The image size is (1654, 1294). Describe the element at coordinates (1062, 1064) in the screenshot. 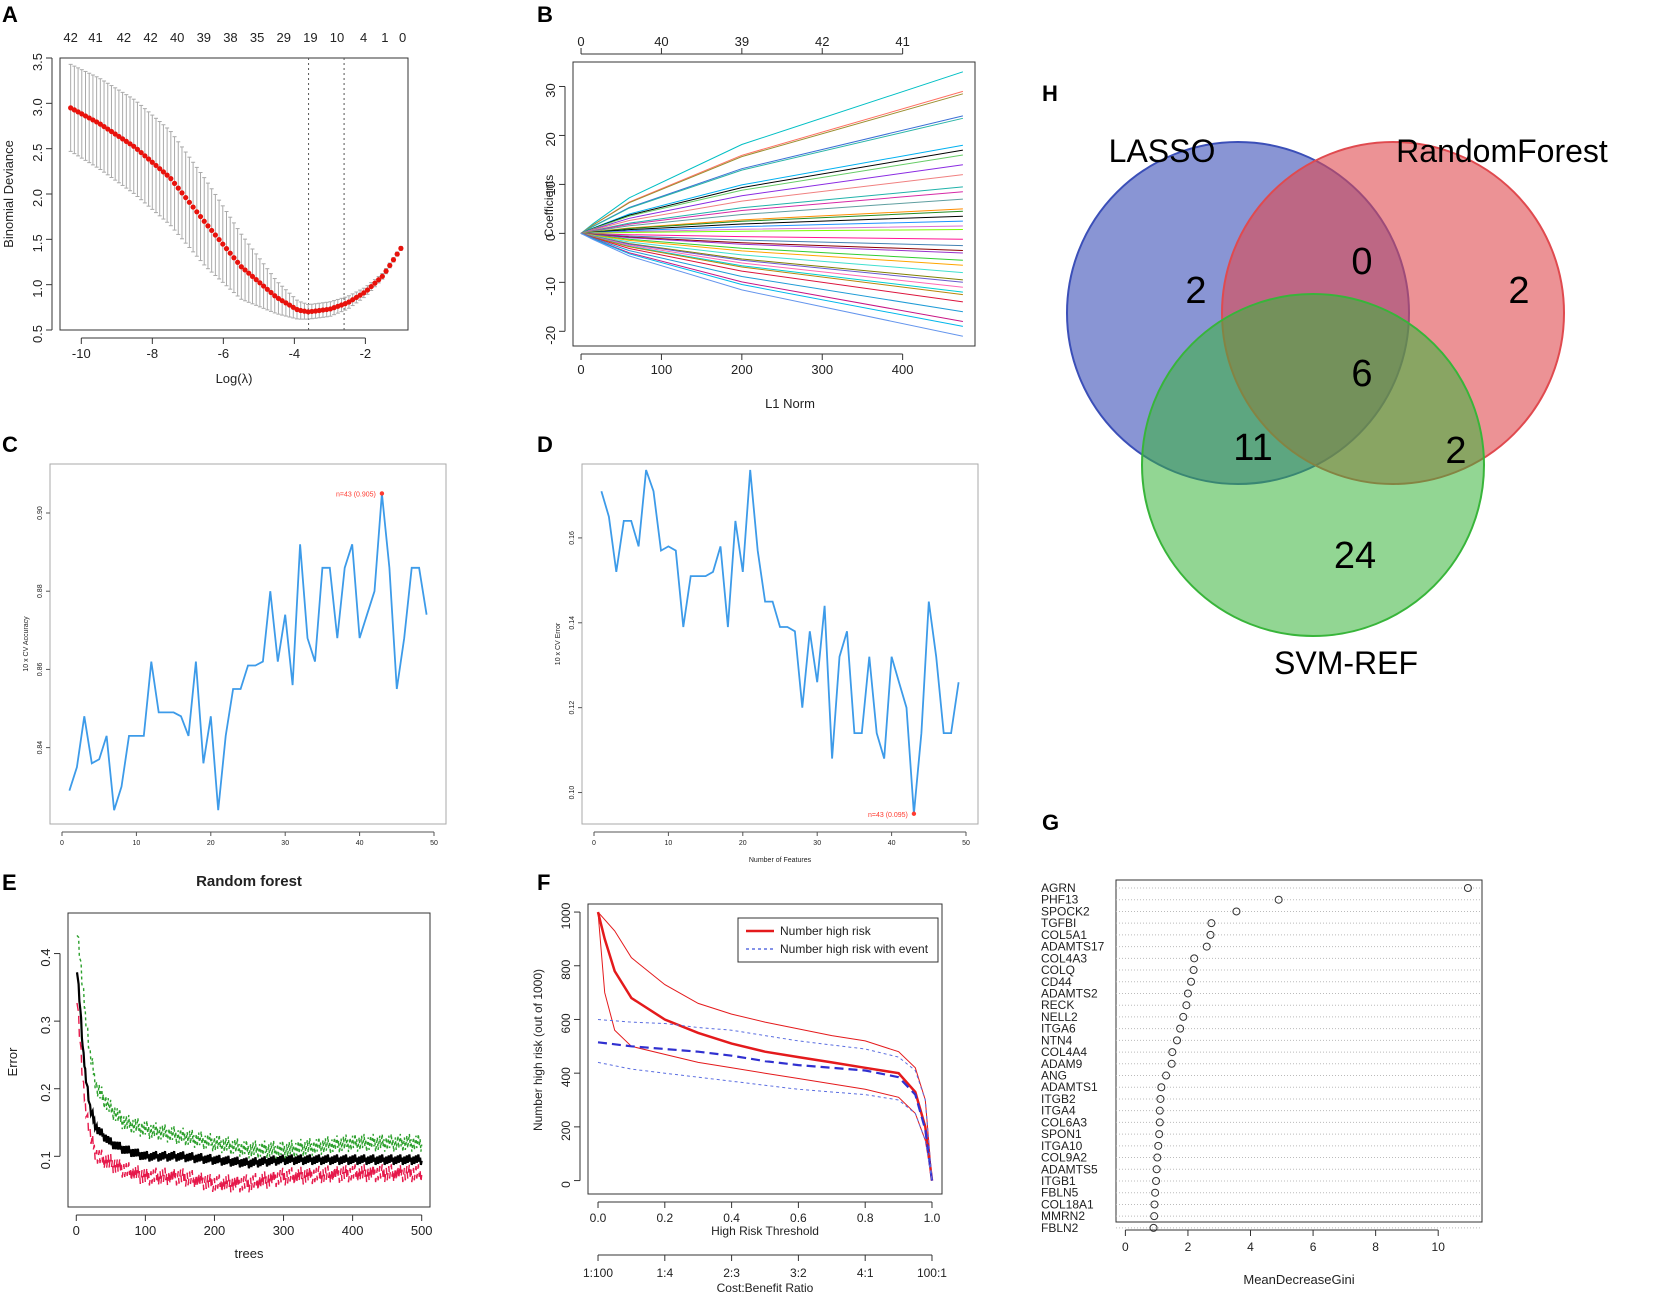

I see `panel-g-gene-label: ADAM9` at that location.